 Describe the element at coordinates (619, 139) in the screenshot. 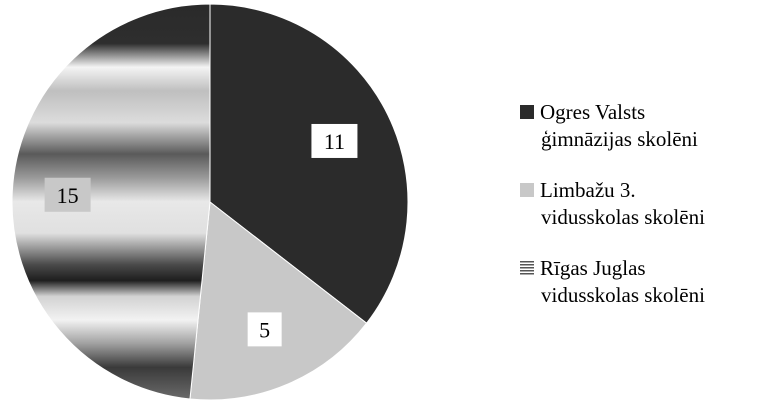

I see `legend-label-1-line-2: ģimnāzijas skolēni` at that location.